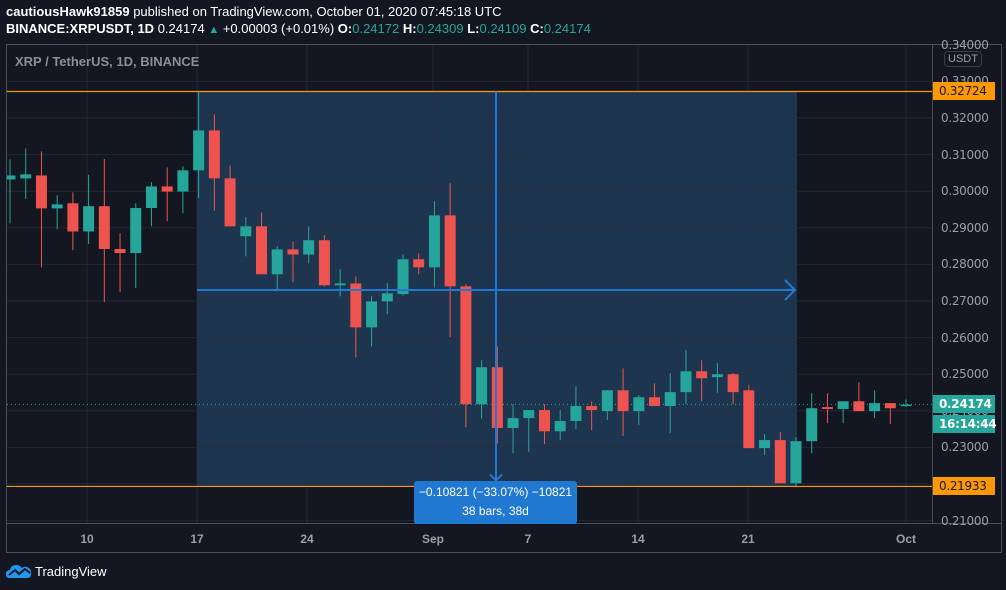 The width and height of the screenshot is (1006, 590). I want to click on last-price: 0.24174, so click(181, 28).